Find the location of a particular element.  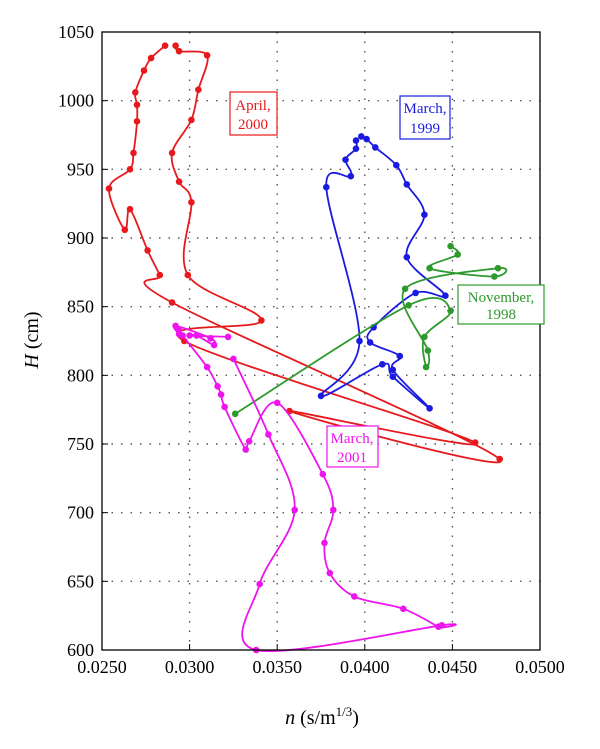

y-tick-label: 1050 is located at coordinates (76, 32).